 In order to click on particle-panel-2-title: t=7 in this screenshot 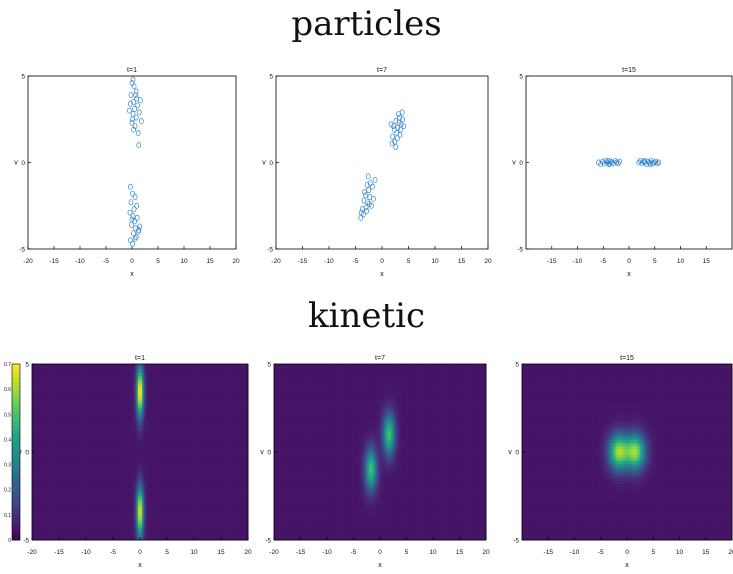, I will do `click(382, 70)`.